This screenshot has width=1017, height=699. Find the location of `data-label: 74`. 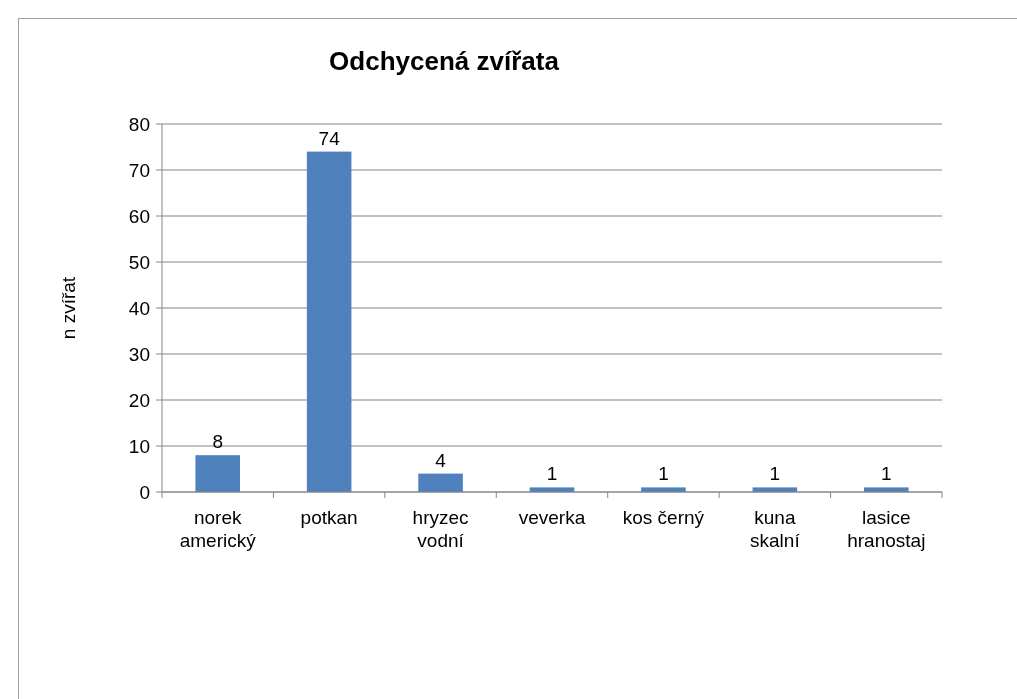

data-label: 74 is located at coordinates (329, 138).